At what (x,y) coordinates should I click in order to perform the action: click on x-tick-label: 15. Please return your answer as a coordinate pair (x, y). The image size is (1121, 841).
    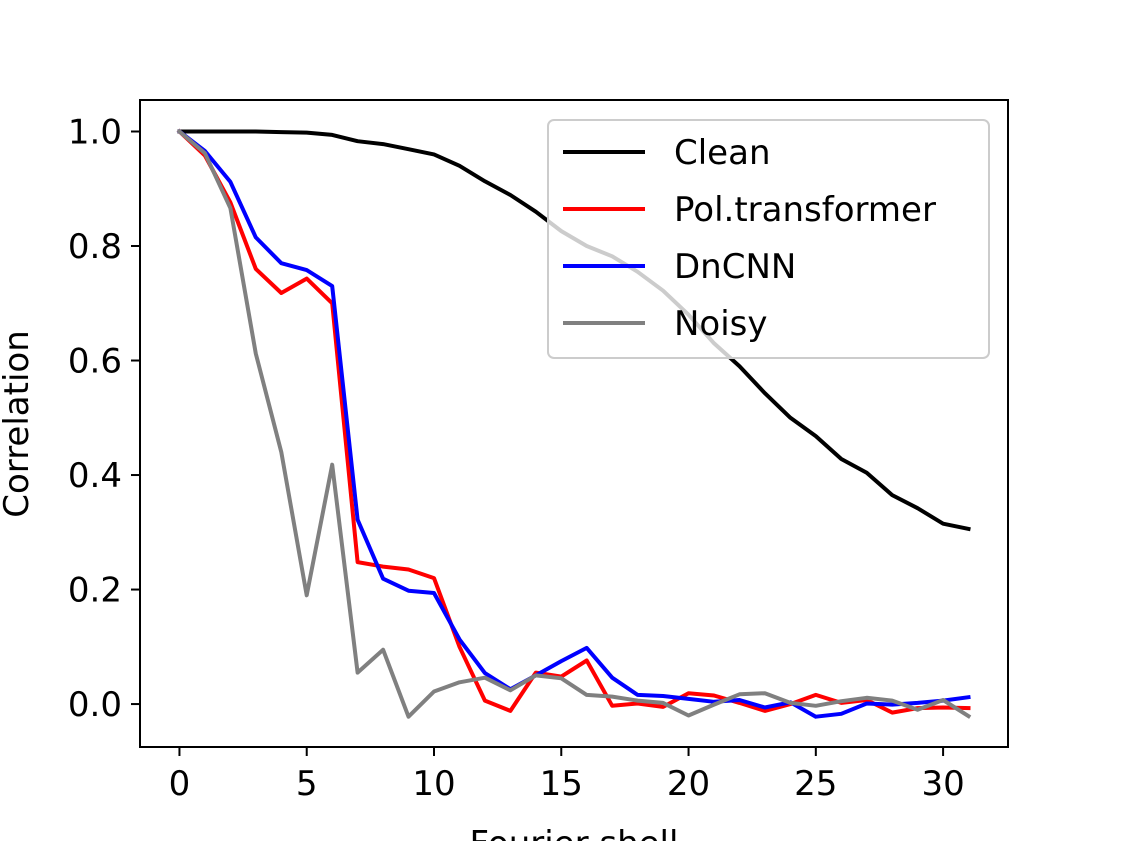
    Looking at the image, I should click on (561, 784).